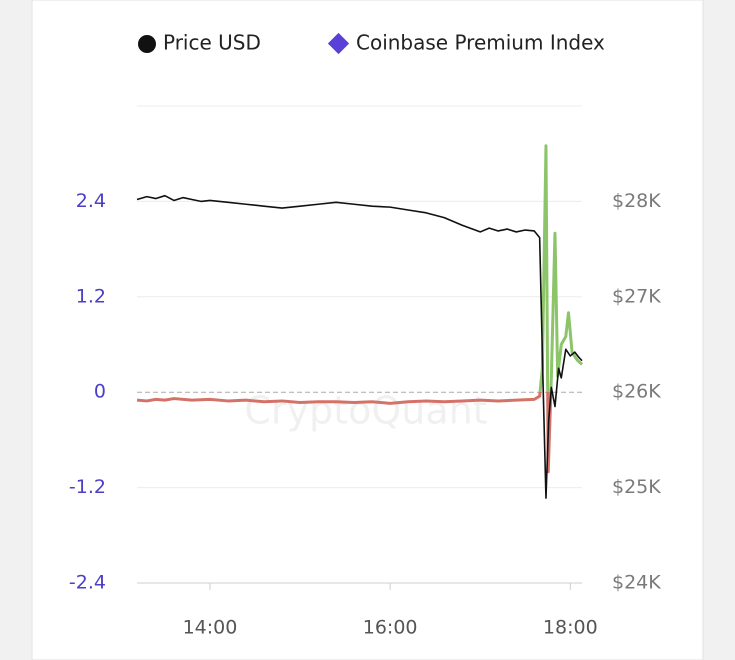 This screenshot has height=660, width=735. I want to click on y2-tick-label: $26K, so click(636, 392).